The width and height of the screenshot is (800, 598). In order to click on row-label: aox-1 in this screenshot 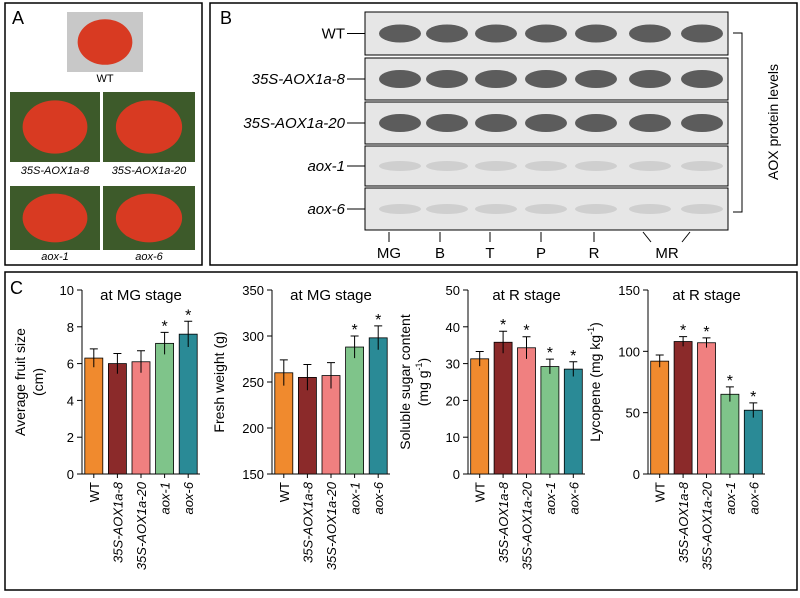, I will do `click(326, 166)`.